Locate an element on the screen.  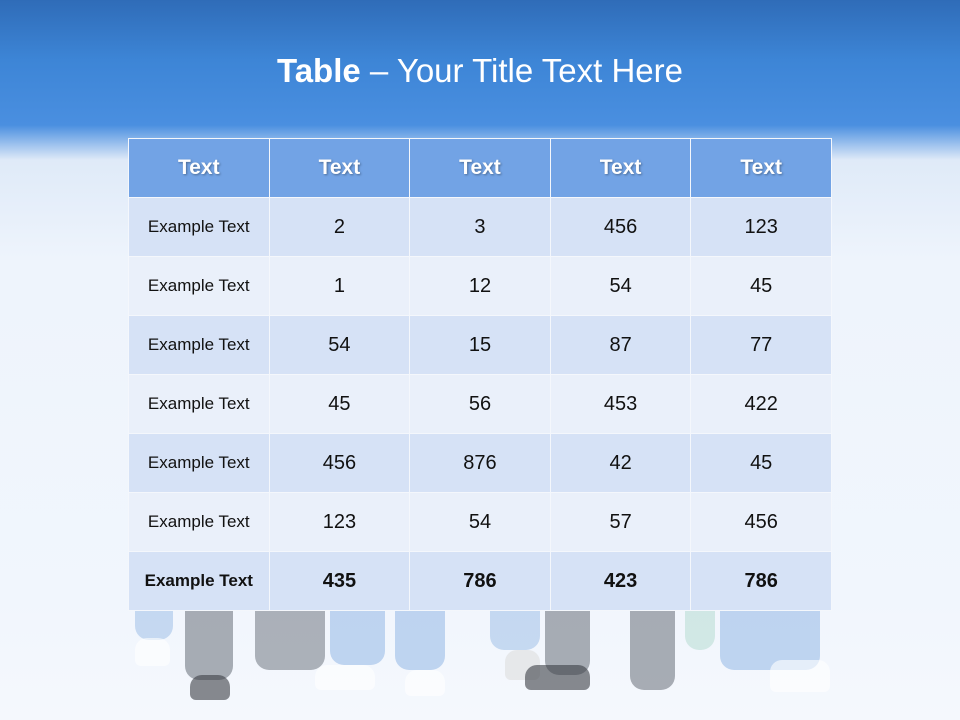
table-row: Example Text 123 54 57 456 is located at coordinates (480, 522).